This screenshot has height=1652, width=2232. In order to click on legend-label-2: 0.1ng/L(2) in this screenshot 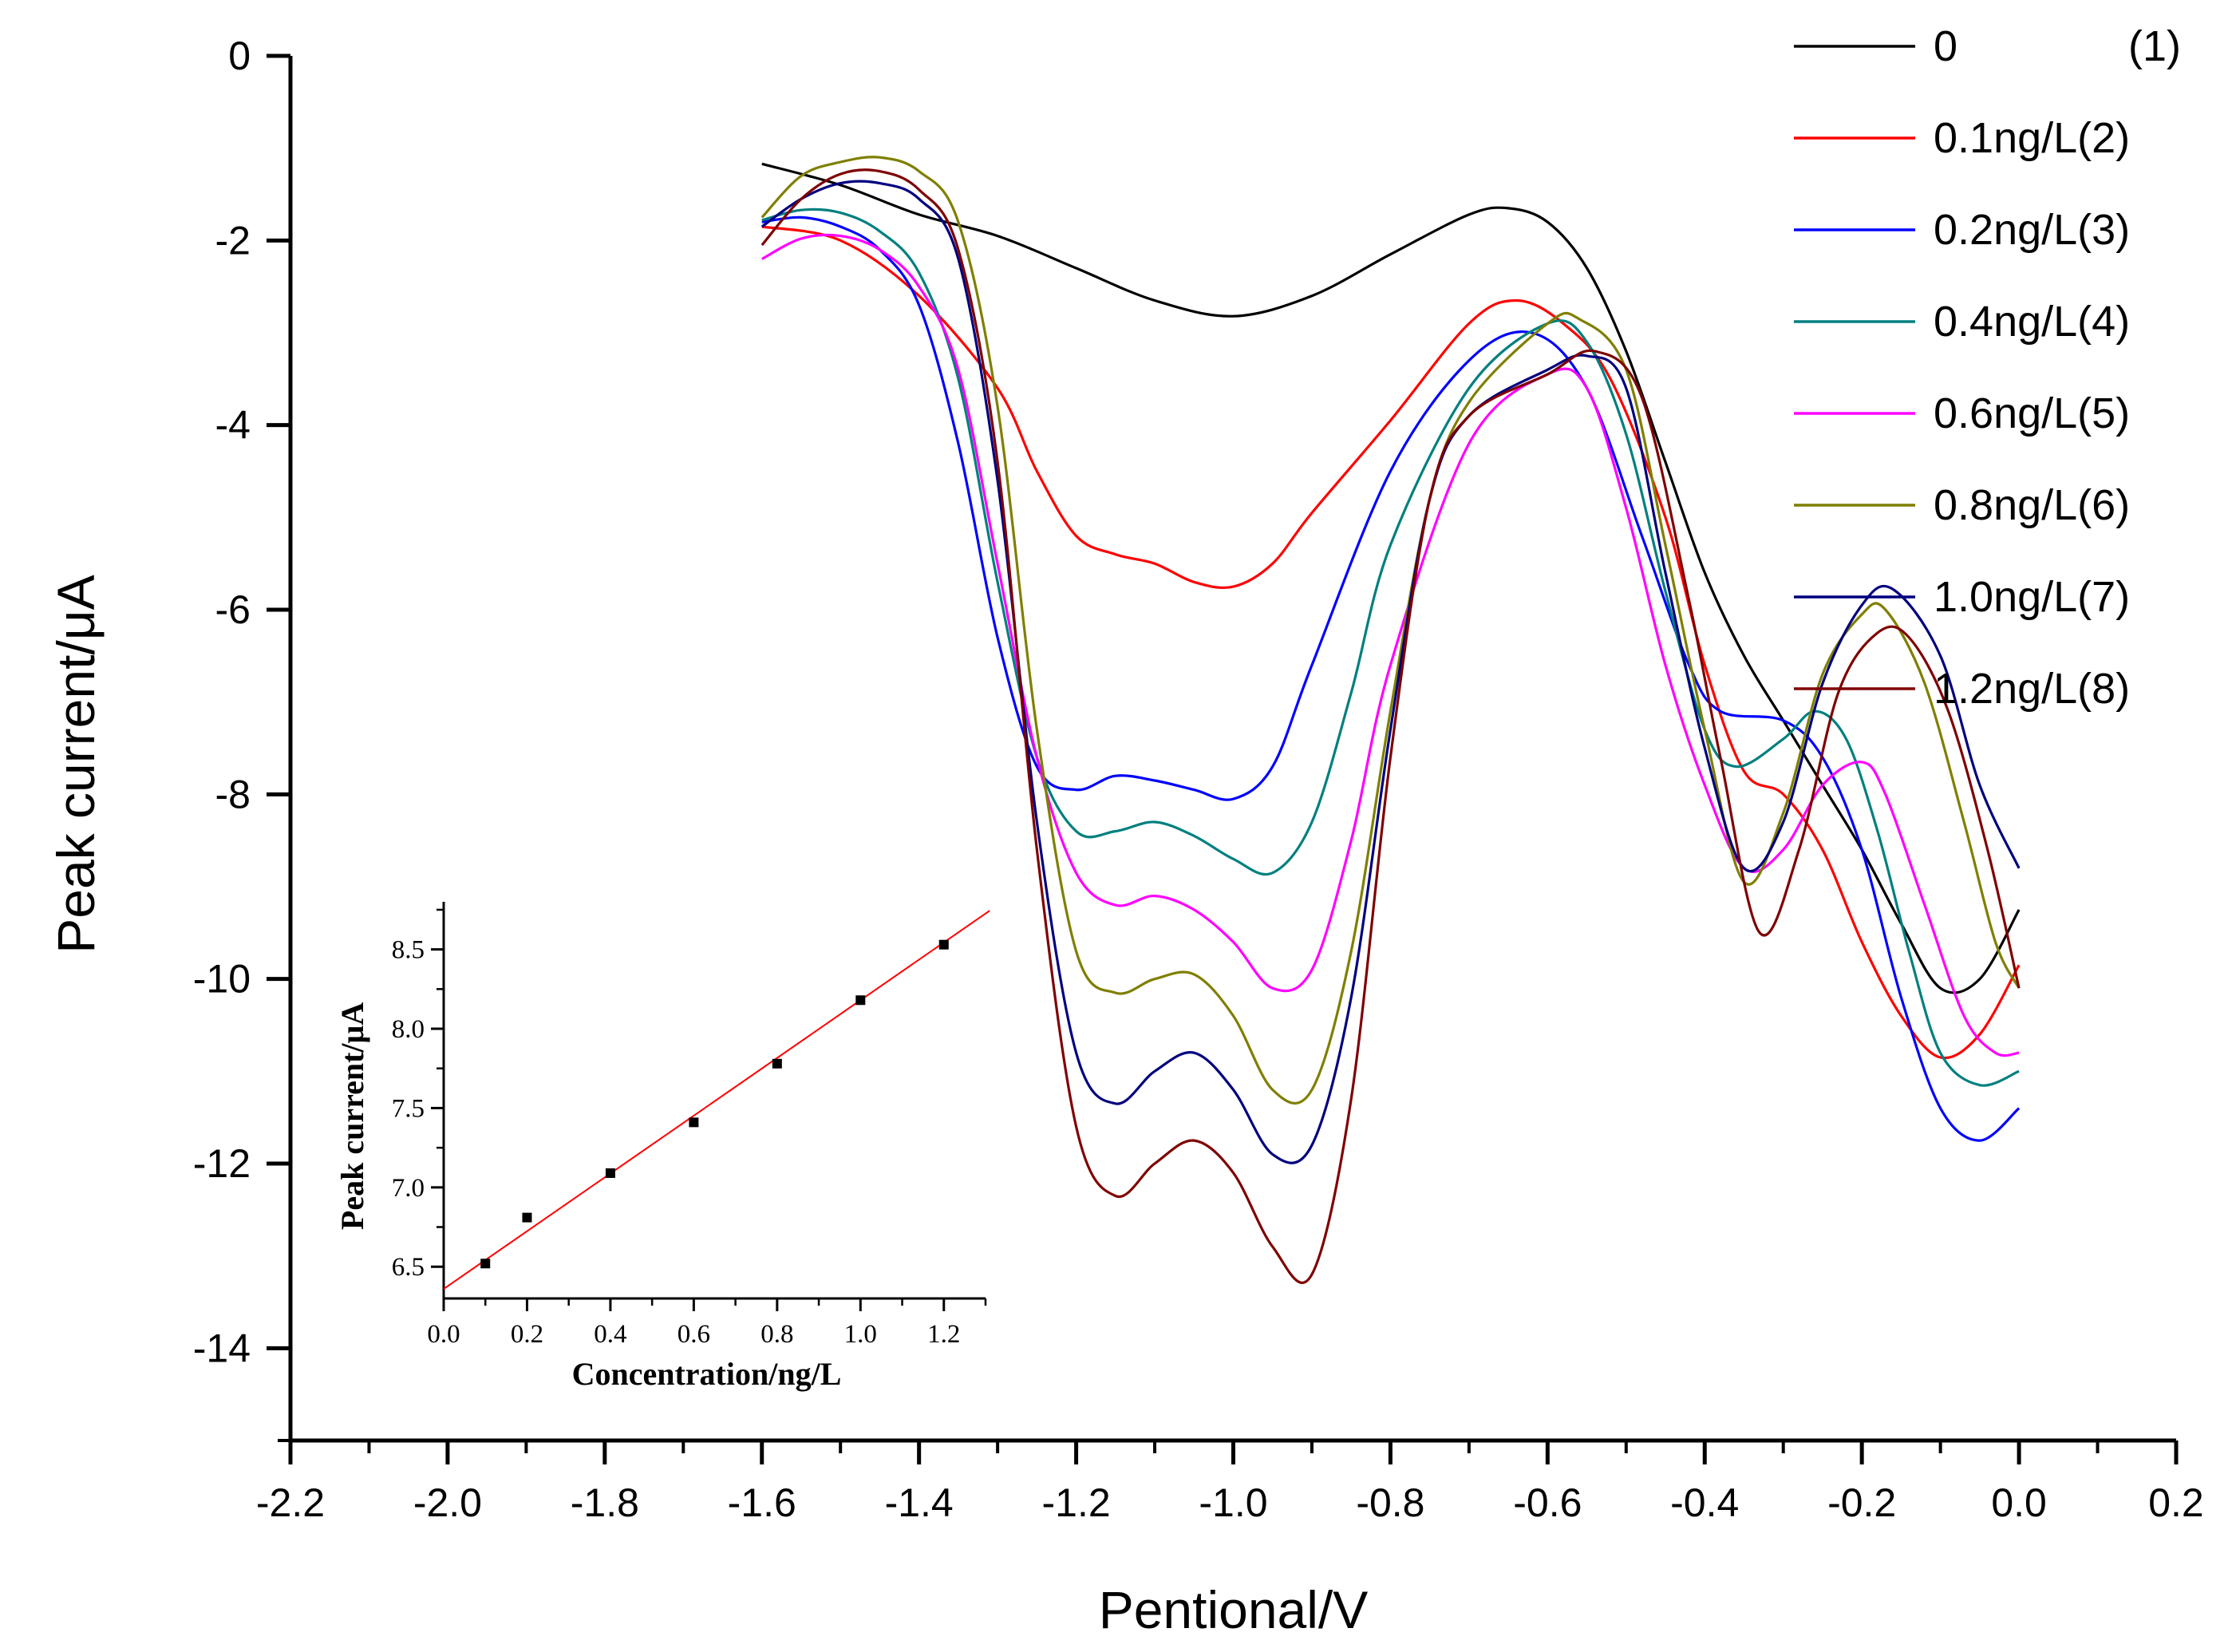, I will do `click(2032, 138)`.